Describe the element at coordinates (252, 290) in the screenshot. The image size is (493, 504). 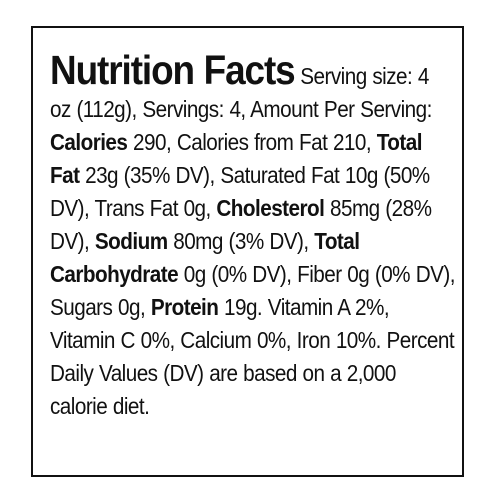
I see `total-carbohydrate-text: 0g (0% DV), Fiber 0g (0% DV), Sugars 0g,` at that location.